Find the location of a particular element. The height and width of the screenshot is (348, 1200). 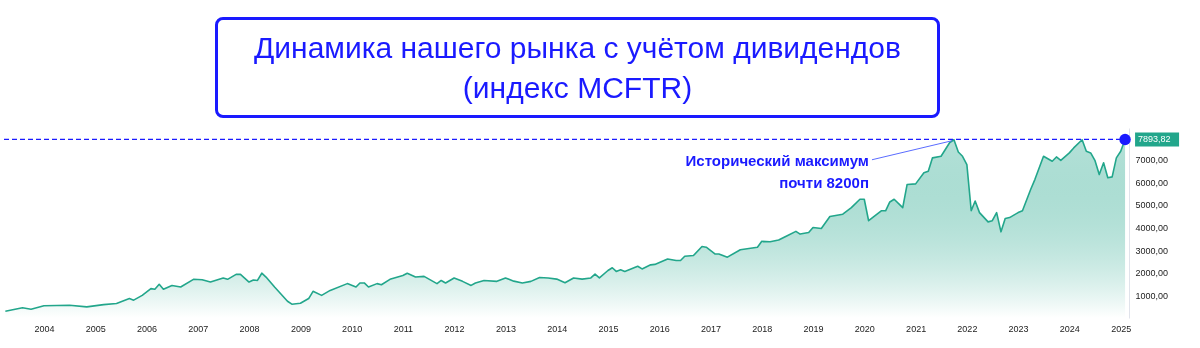

y-tick-label: 1000,00 is located at coordinates (1152, 295).